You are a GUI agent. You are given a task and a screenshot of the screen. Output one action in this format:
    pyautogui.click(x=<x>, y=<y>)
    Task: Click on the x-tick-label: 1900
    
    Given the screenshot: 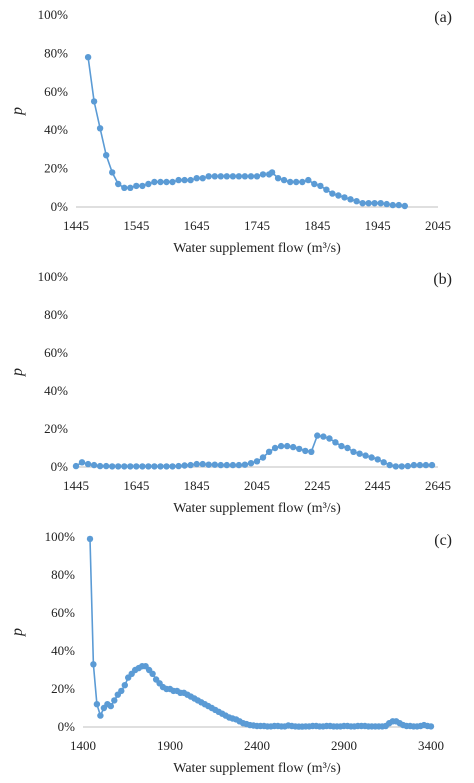 What is the action you would take?
    pyautogui.click(x=170, y=745)
    